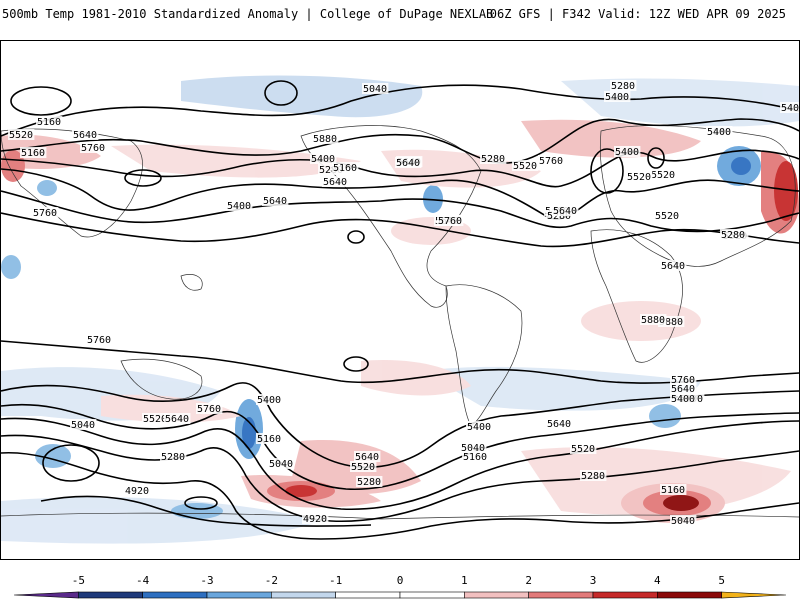 The image size is (800, 600). What do you see at coordinates (657, 580) in the screenshot?
I see `colorbar-tick-label: 4` at bounding box center [657, 580].